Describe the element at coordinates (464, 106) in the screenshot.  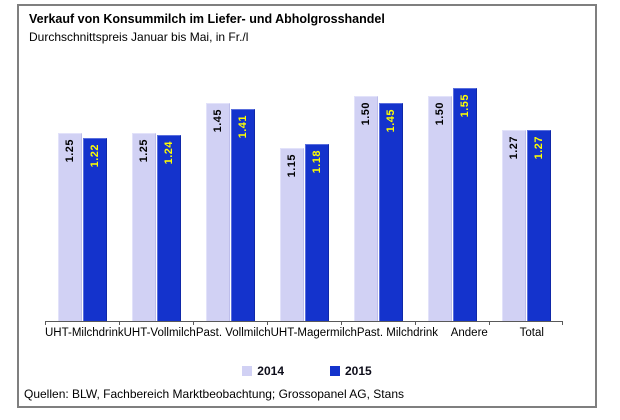
I see `bar-value-label: 1.55` at that location.